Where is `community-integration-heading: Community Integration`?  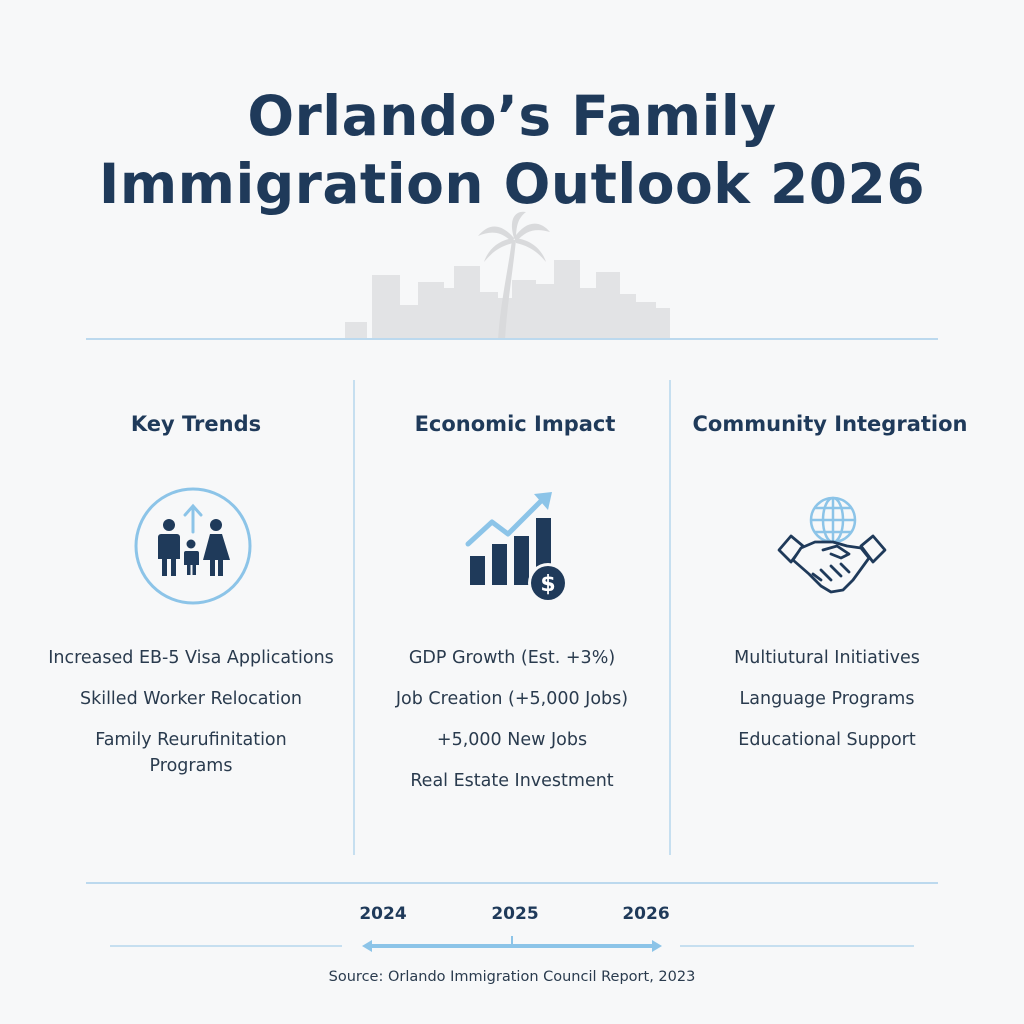
community-integration-heading: Community Integration is located at coordinates (830, 424).